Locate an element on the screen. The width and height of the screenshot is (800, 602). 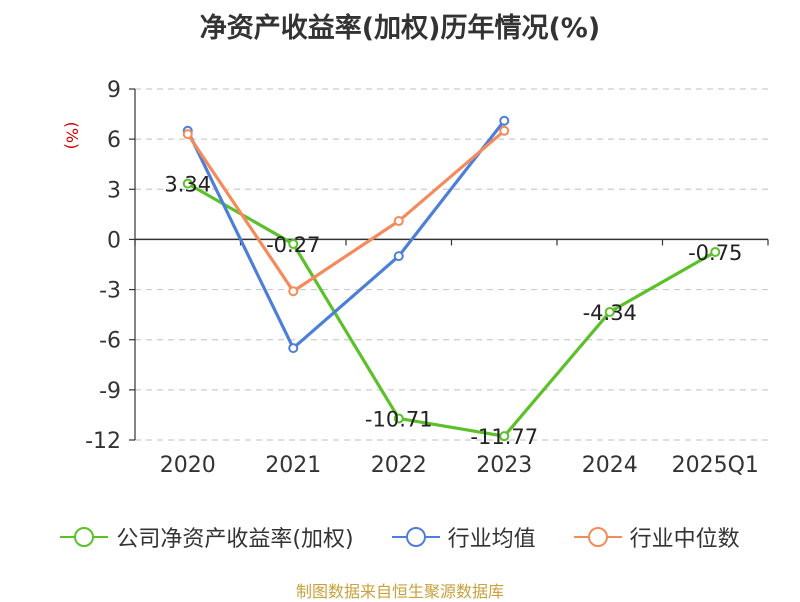
x-tick-label: 2021 is located at coordinates (293, 465).